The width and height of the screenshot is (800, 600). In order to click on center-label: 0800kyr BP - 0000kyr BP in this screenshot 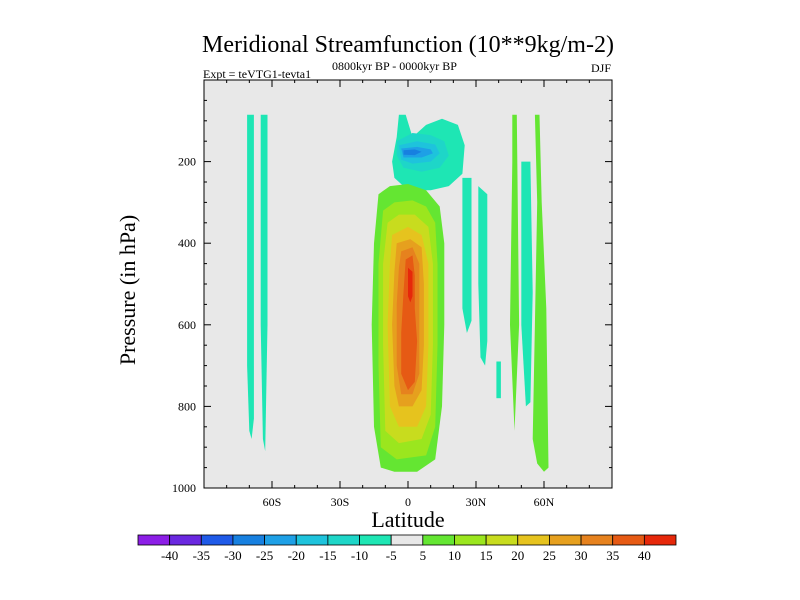, I will do `click(394, 66)`.